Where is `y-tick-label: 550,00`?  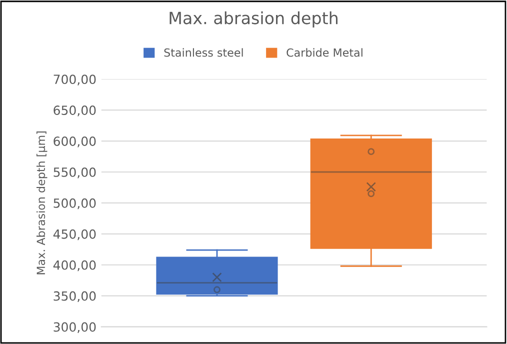 y-tick-label: 550,00 is located at coordinates (75, 172).